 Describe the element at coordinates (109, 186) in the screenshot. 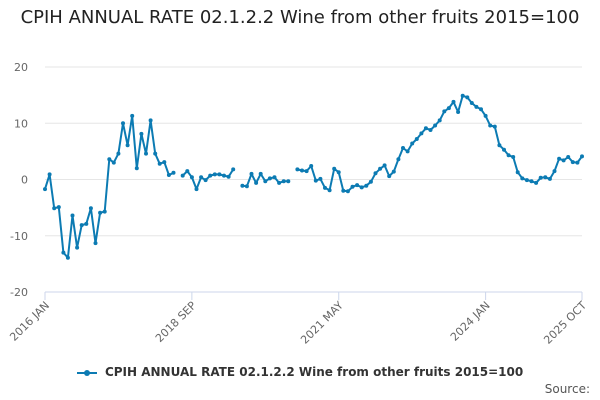

I see `series-line-segment` at that location.